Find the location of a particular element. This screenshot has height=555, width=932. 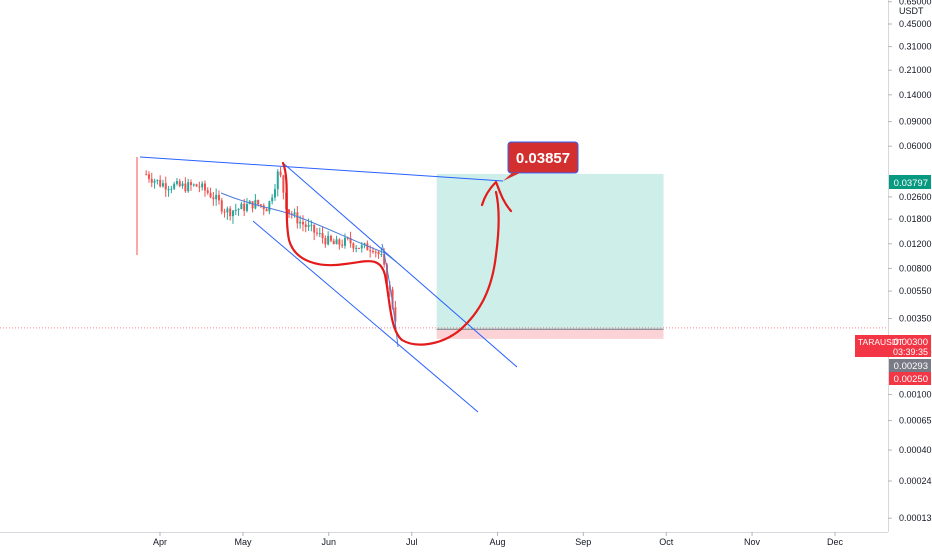

y-tick-label: 0.45000 is located at coordinates (915, 24).